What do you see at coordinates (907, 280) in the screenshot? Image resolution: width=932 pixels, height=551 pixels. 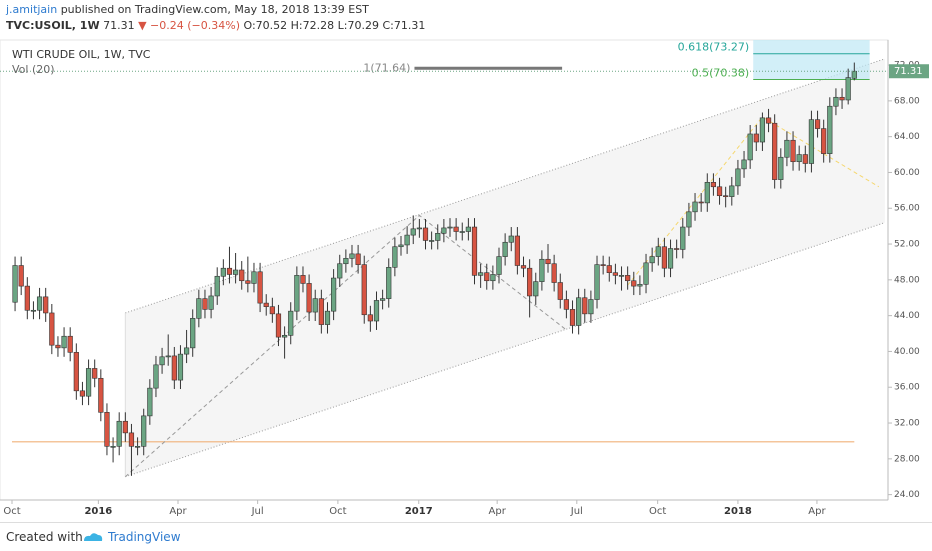 I see `y-tick-label: 48.00` at bounding box center [907, 280].